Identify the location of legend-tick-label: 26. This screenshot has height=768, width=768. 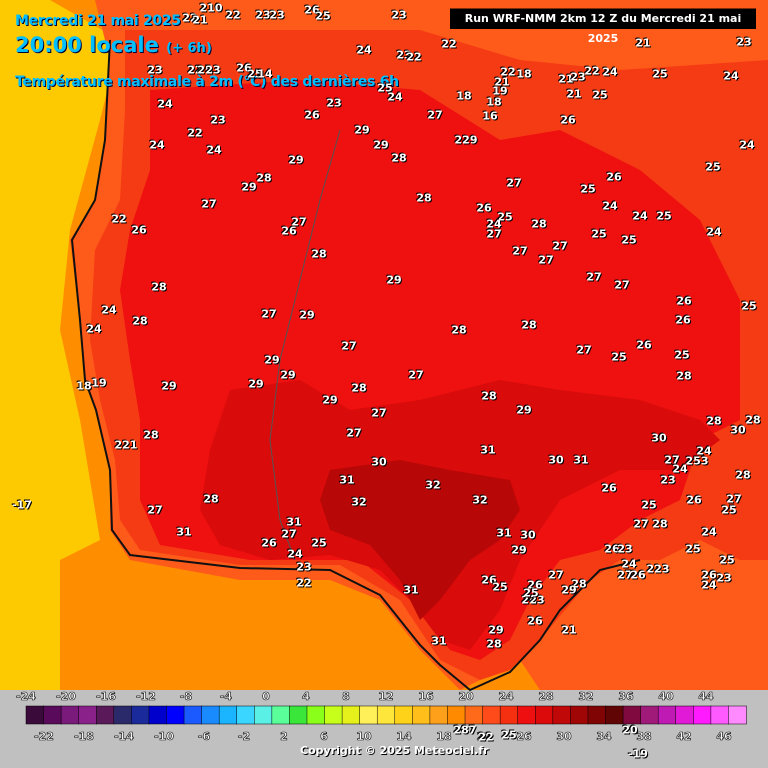
(524, 736).